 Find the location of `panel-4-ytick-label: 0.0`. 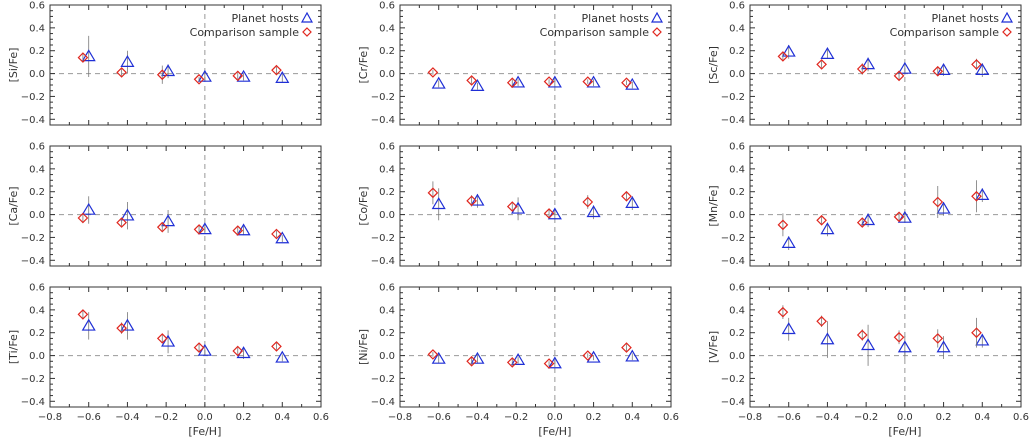

panel-4-ytick-label: 0.0 is located at coordinates (37, 215).